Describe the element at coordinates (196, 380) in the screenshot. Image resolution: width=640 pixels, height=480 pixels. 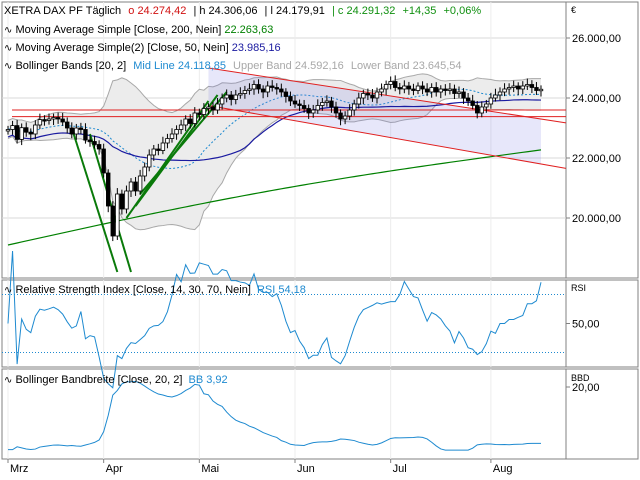
I see `bbw-label: BB` at that location.